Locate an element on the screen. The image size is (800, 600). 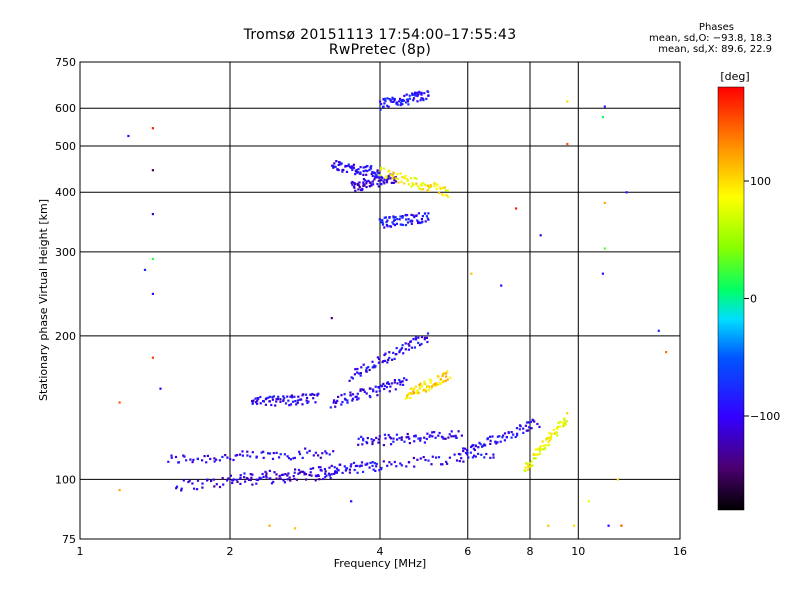
y-axis: 75 100 200 300 400 500 600 750 is located at coordinates (65, 301).